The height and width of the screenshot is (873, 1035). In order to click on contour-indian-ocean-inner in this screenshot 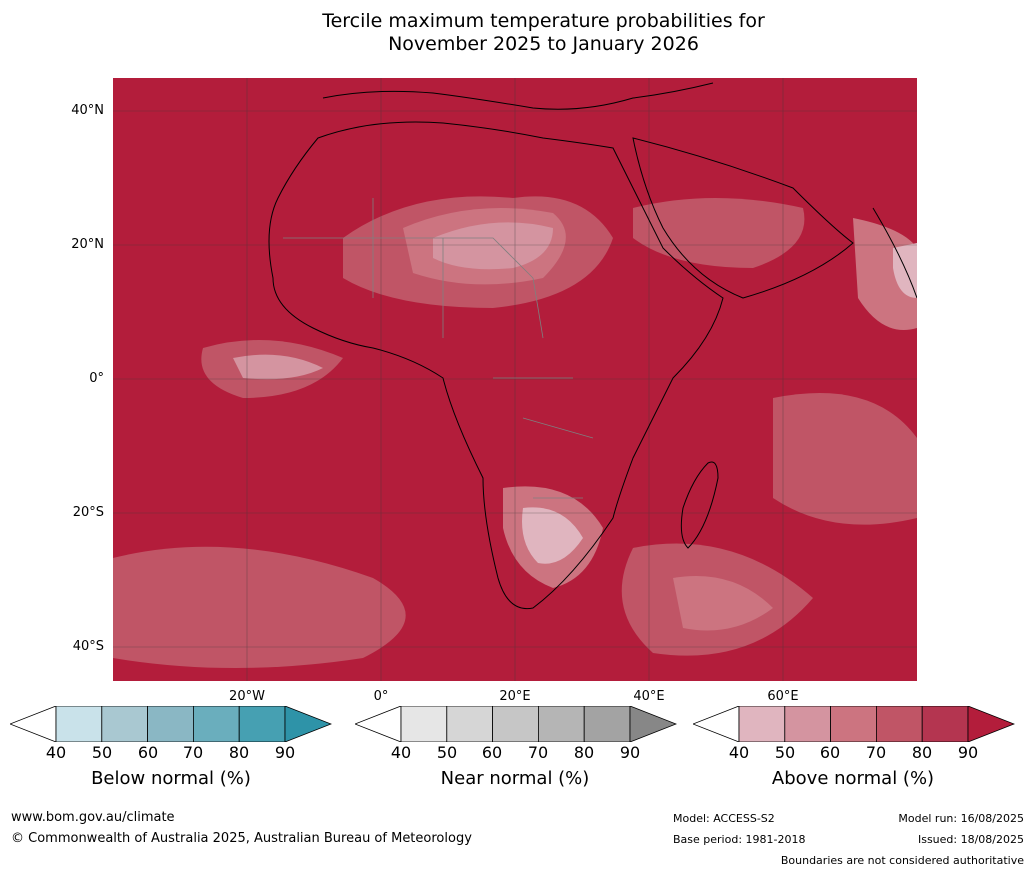, I will do `click(723, 603)`.